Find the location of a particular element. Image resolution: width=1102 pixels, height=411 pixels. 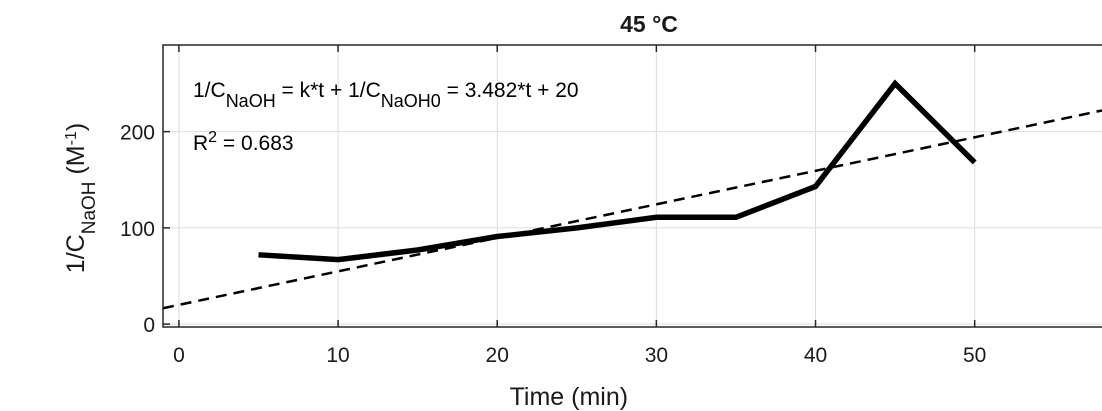

x-tick-label: 30 is located at coordinates (656, 355).